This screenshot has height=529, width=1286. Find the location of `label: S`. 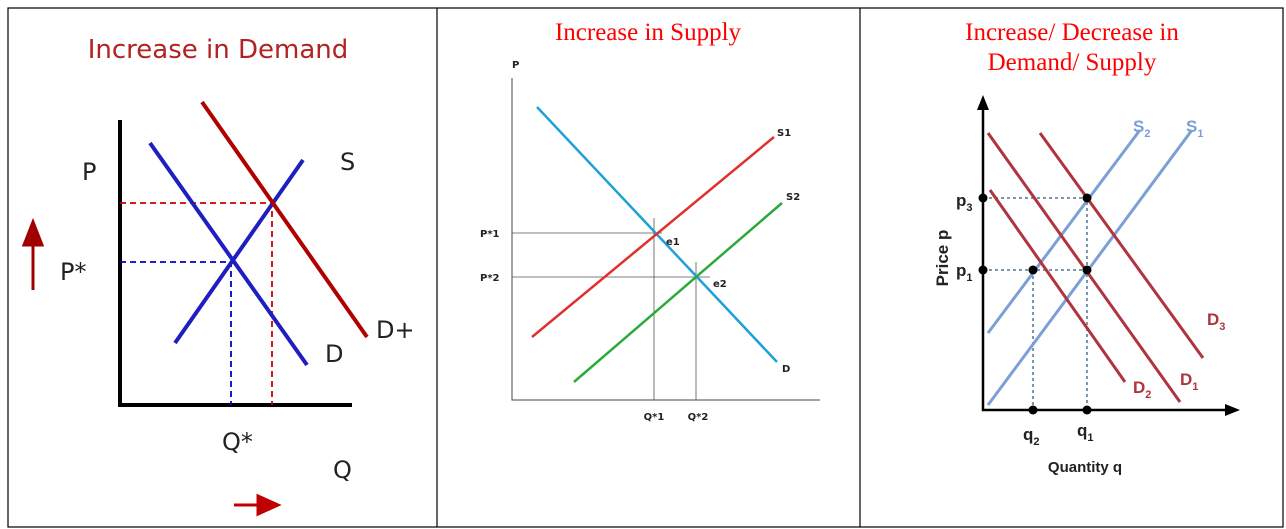

label: S is located at coordinates (347, 162).